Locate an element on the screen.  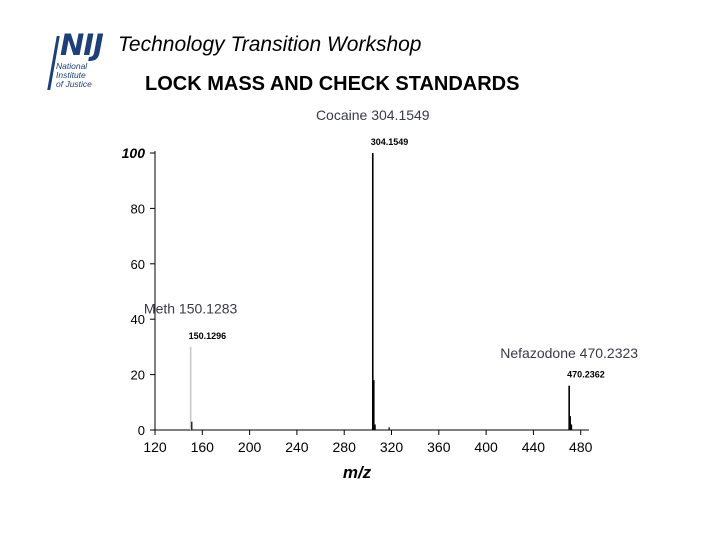
x-tick-label: 480 is located at coordinates (581, 447).